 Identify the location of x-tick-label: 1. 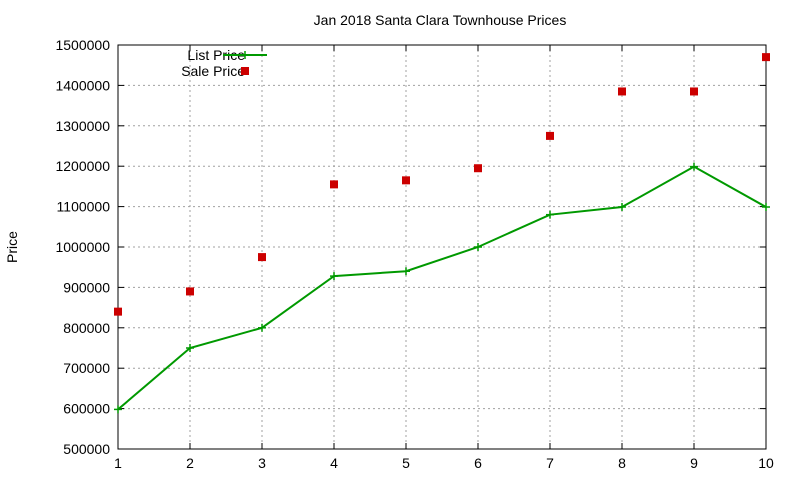
(118, 463).